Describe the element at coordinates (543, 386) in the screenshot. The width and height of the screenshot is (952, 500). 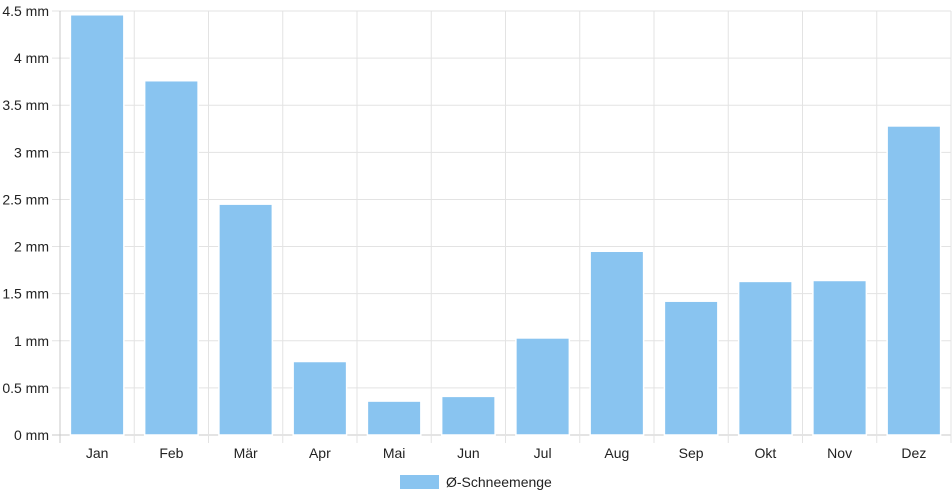
I see `bar-jul` at that location.